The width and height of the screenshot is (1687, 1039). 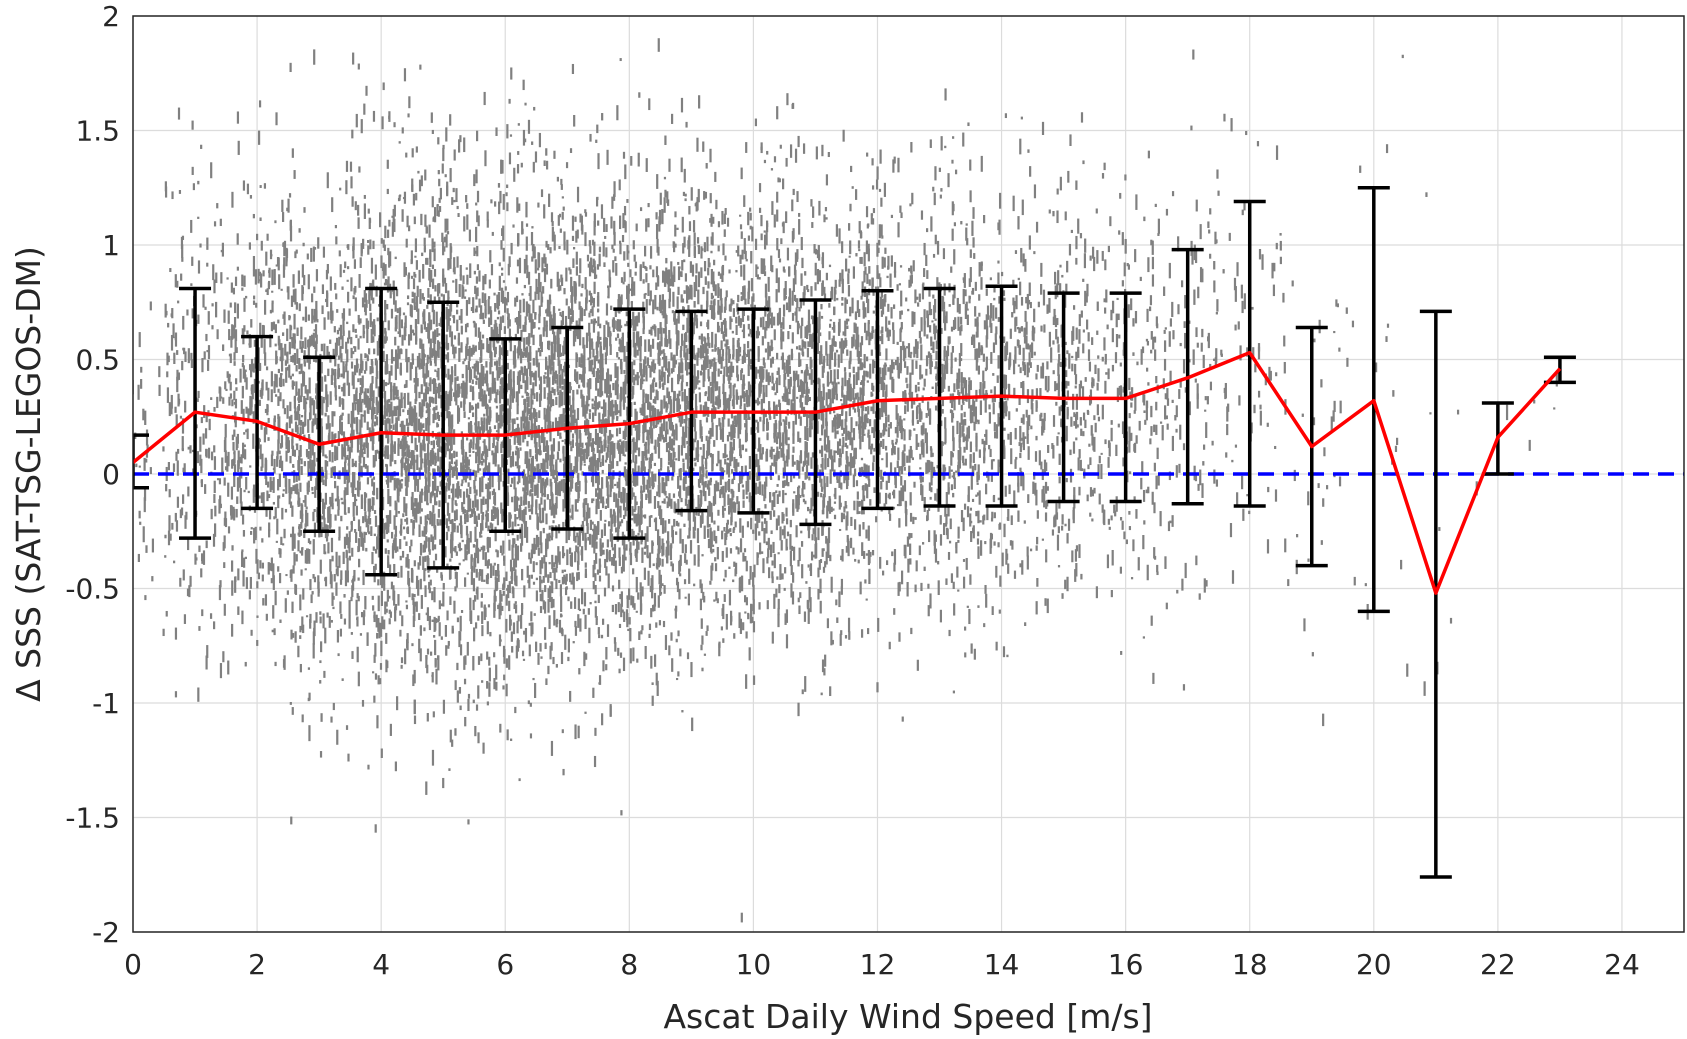 I want to click on scatter-point-2052, so click(x=409, y=102).